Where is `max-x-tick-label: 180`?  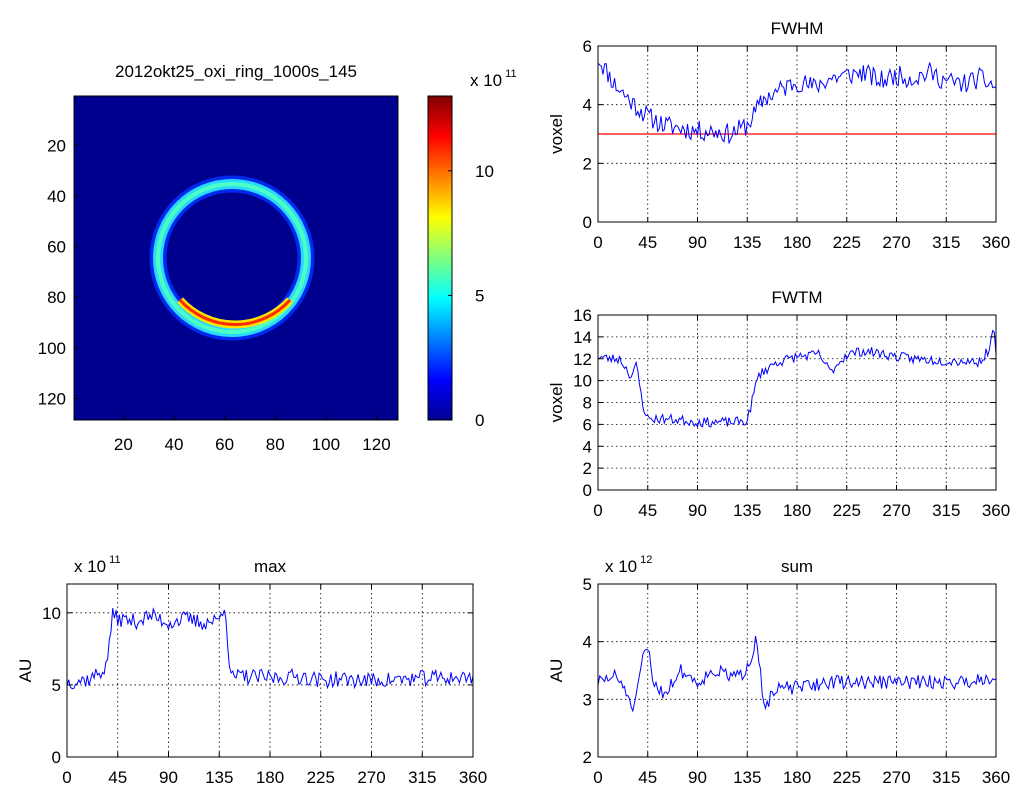
max-x-tick-label: 180 is located at coordinates (270, 777).